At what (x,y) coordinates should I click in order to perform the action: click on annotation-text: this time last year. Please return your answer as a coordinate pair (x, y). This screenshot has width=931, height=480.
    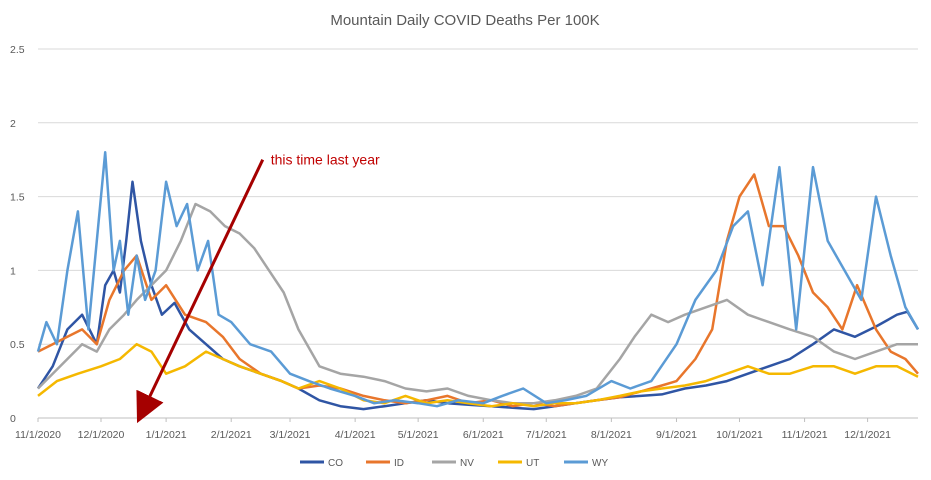
    Looking at the image, I should click on (325, 160).